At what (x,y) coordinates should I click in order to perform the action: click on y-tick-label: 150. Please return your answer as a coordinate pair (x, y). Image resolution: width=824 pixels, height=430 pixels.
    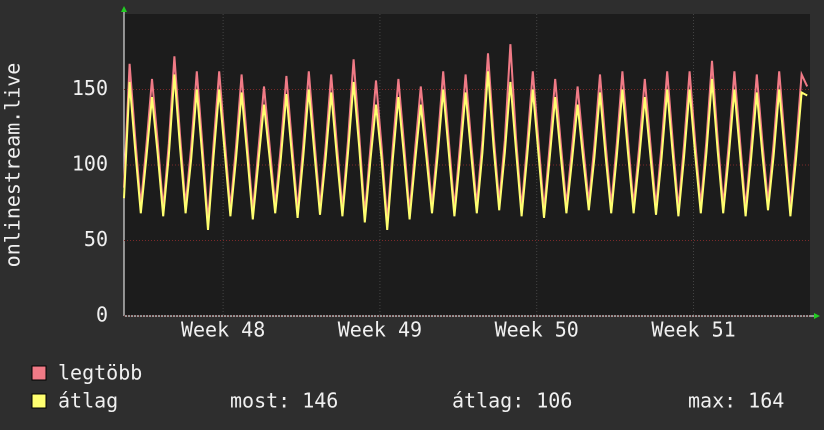
    Looking at the image, I should click on (90, 88).